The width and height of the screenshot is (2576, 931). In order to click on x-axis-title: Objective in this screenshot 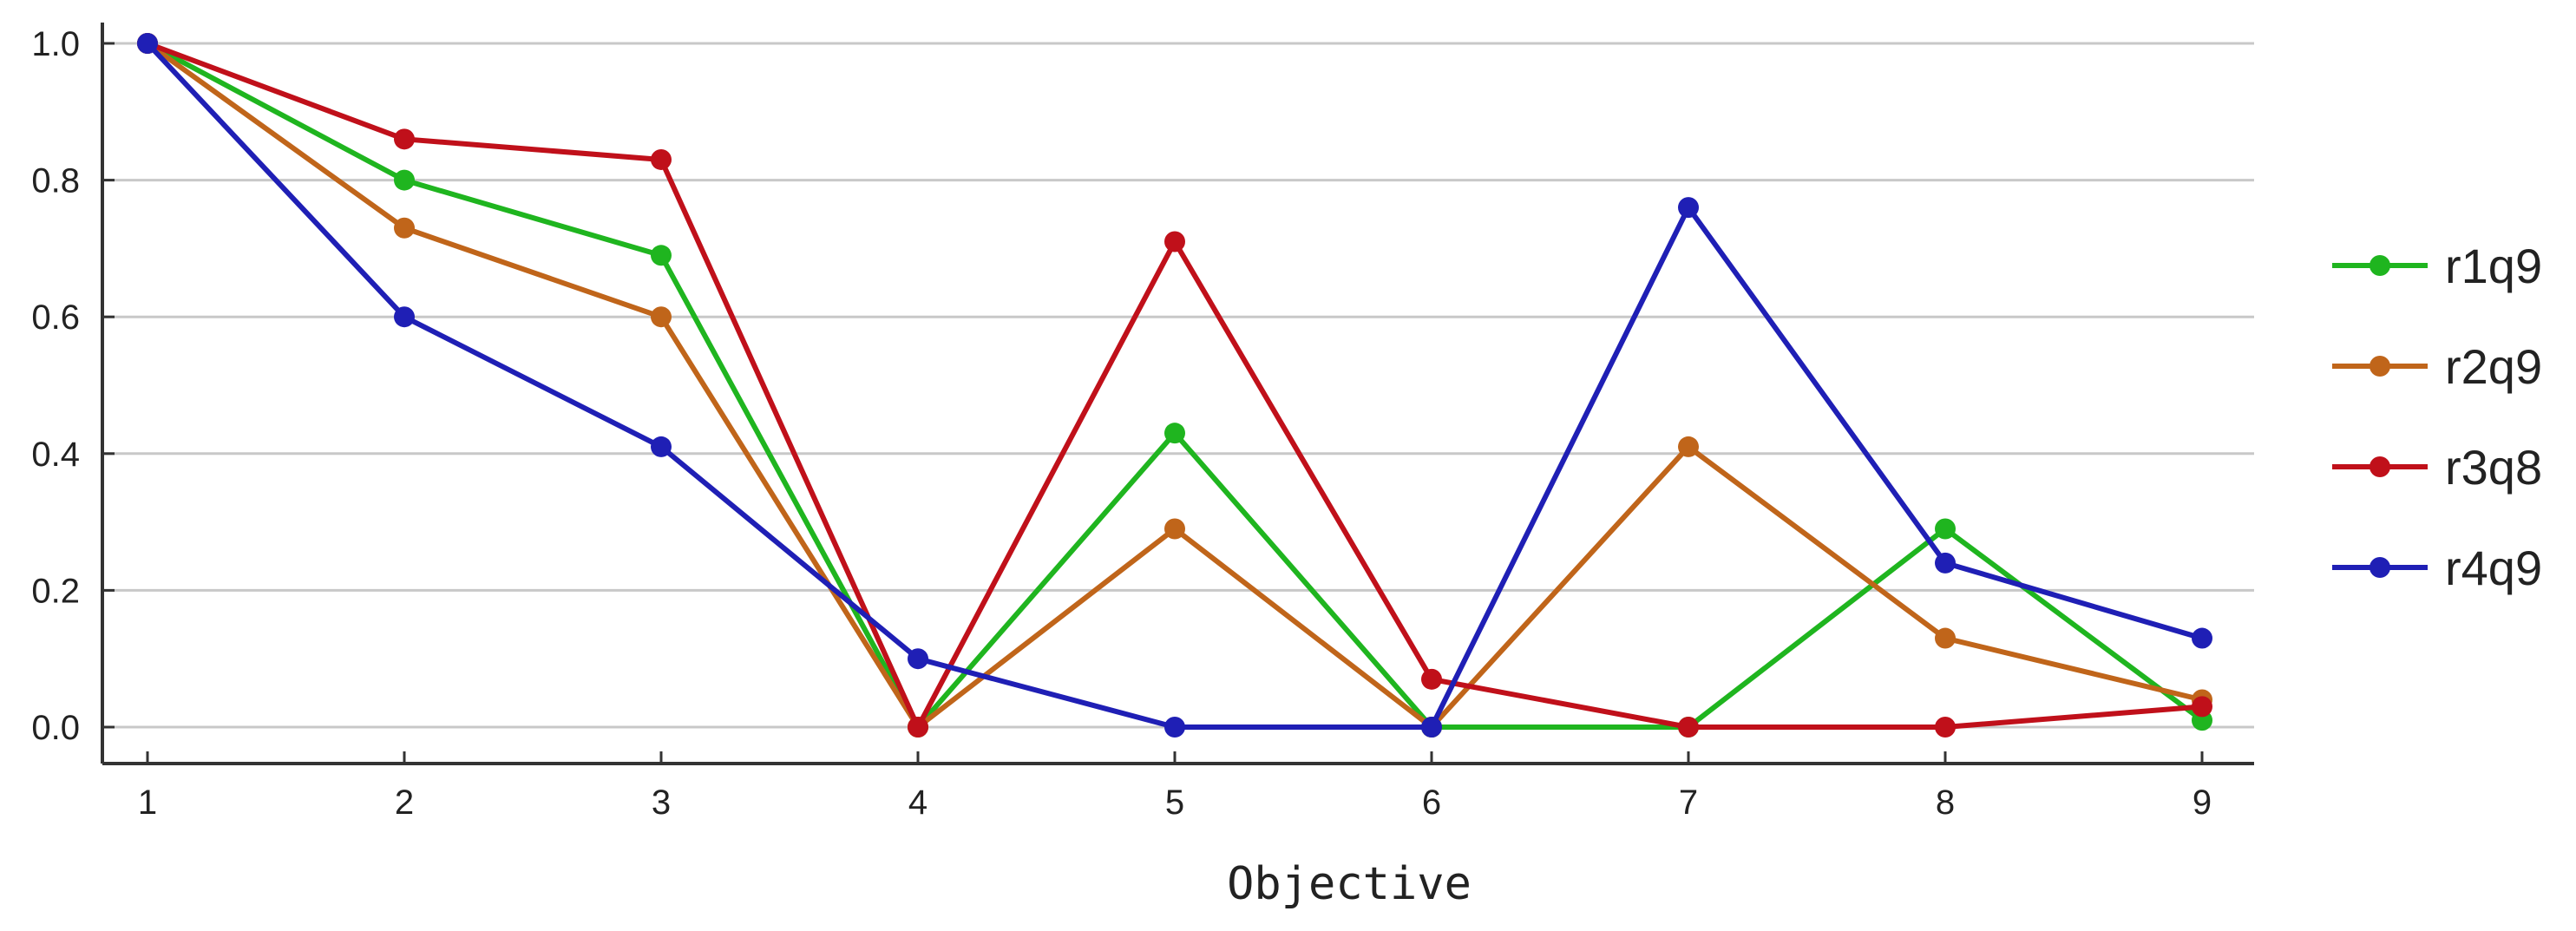, I will do `click(1349, 884)`.